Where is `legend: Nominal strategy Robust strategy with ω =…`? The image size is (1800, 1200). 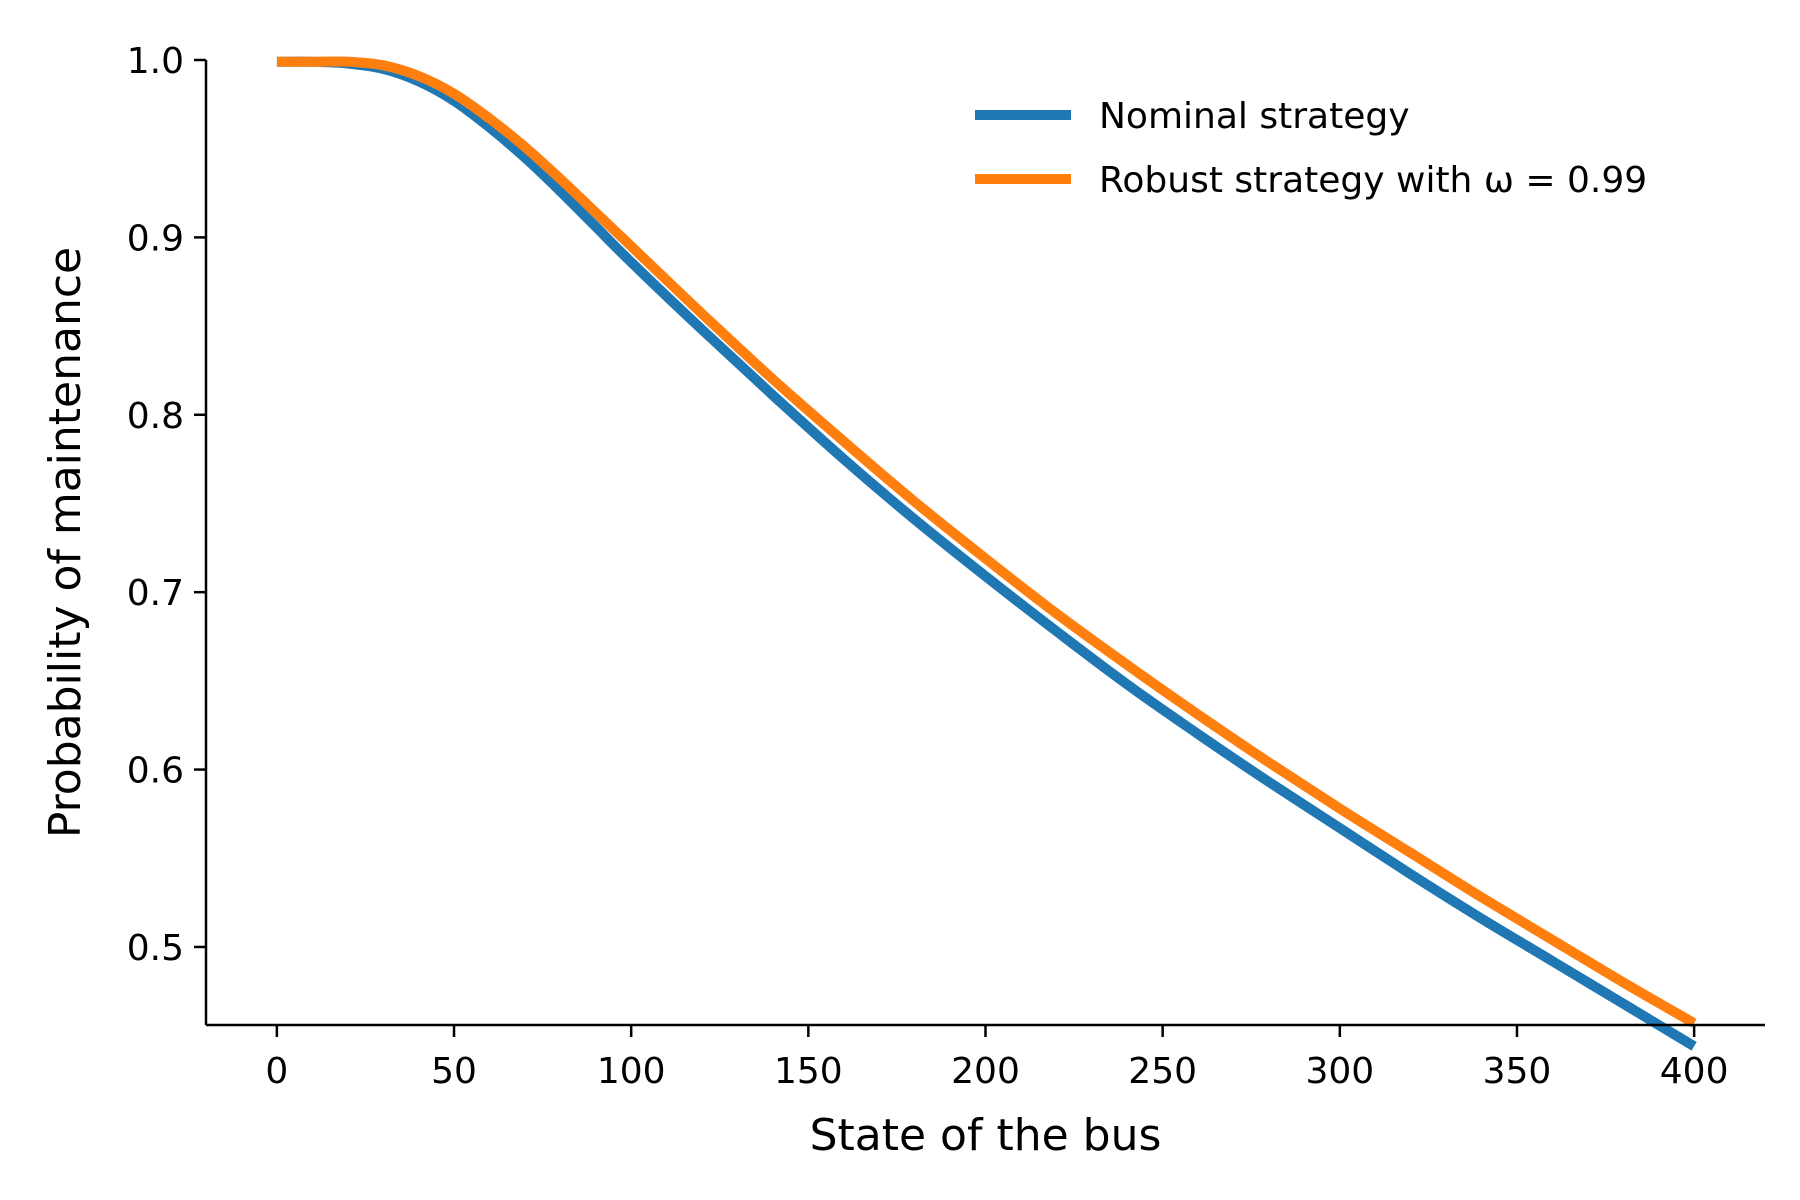 legend: Nominal strategy Robust strategy with ω =… is located at coordinates (1311, 148).